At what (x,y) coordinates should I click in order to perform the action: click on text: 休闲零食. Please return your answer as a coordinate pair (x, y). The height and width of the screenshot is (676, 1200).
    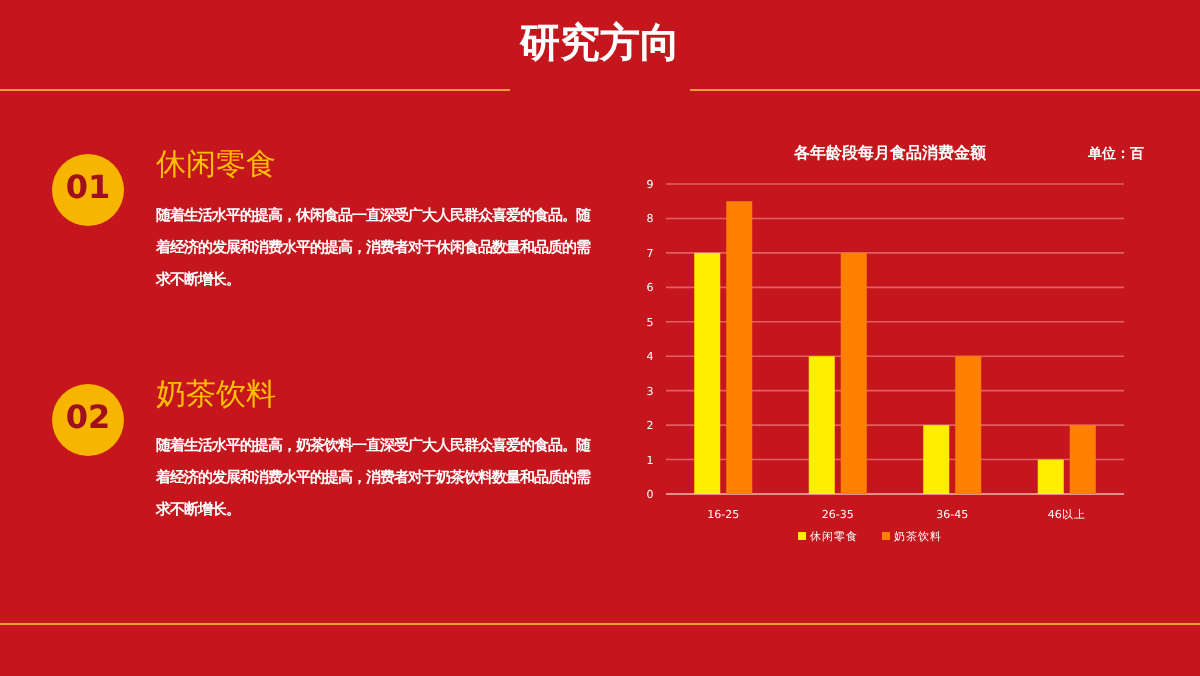
    Looking at the image, I should click on (216, 165).